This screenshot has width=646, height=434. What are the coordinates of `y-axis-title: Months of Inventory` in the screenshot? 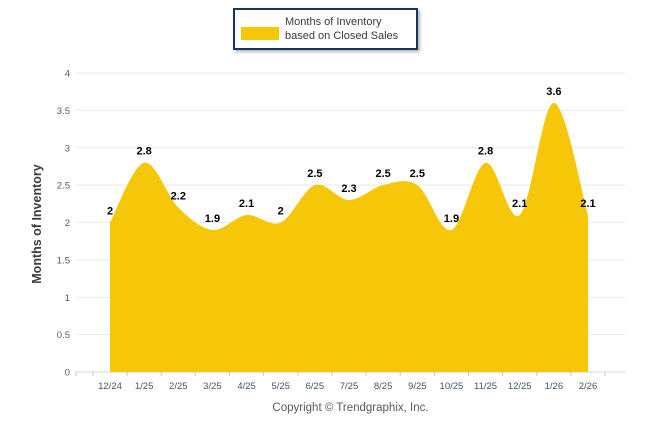 It's located at (37, 224).